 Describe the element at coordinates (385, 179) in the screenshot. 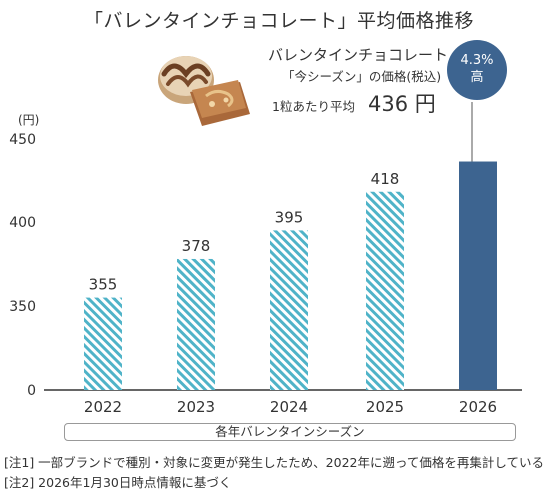

I see `data-label-2025: 418` at that location.